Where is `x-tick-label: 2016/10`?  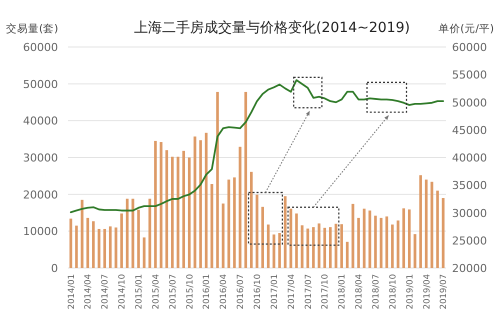 x-tick-label: 2016/10 is located at coordinates (258, 292).